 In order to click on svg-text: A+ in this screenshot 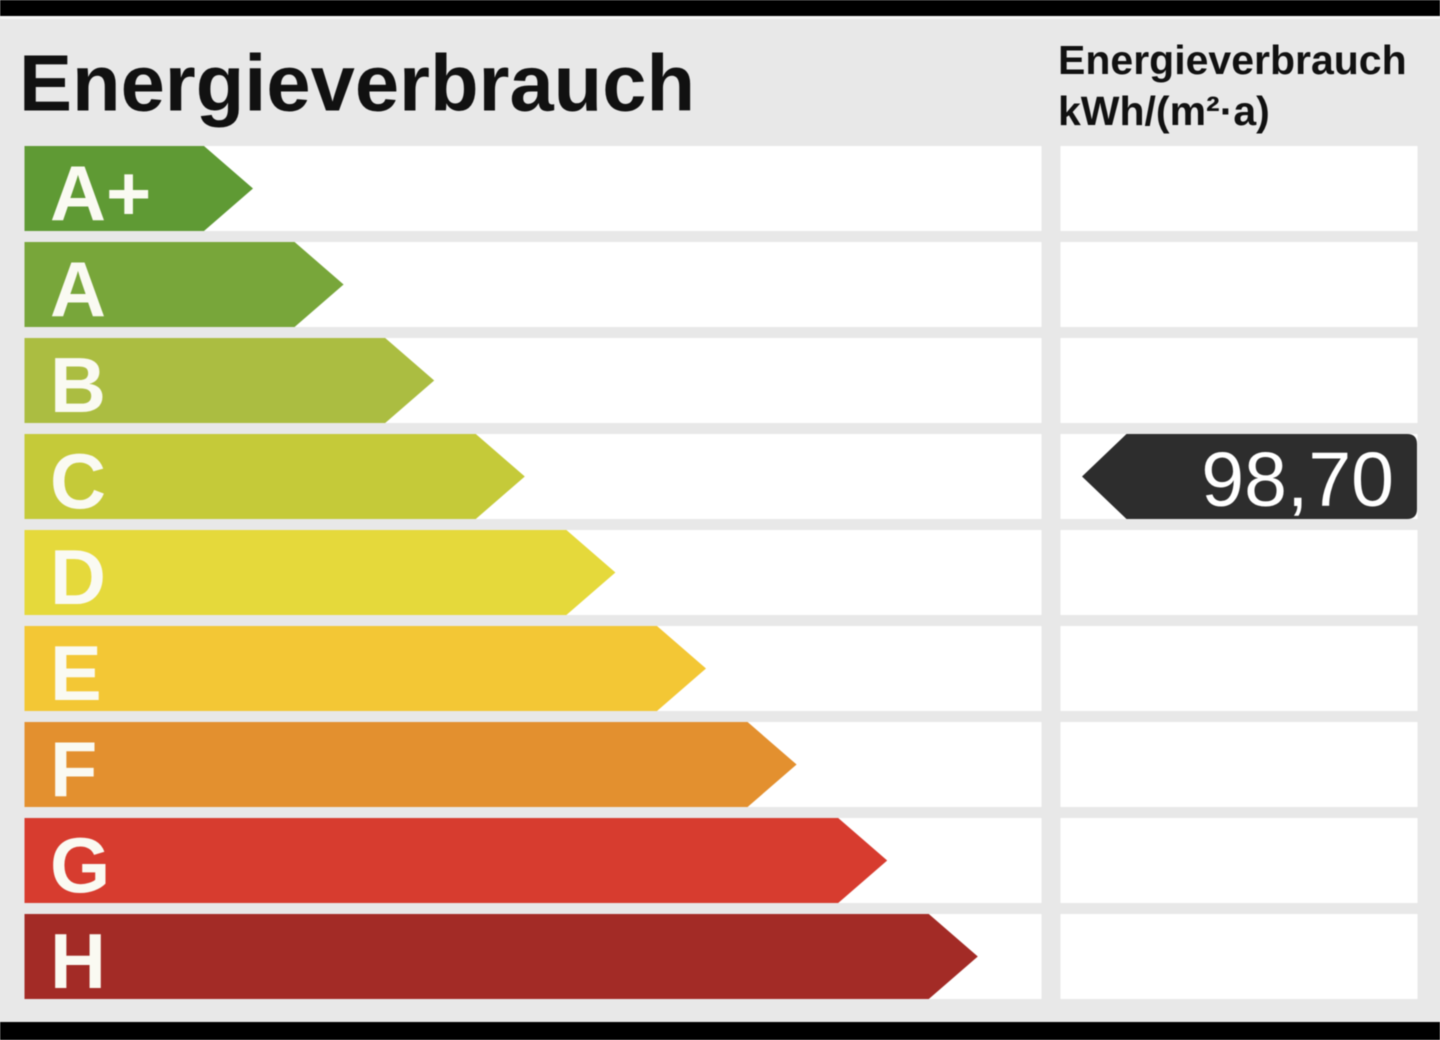, I will do `click(100, 194)`.